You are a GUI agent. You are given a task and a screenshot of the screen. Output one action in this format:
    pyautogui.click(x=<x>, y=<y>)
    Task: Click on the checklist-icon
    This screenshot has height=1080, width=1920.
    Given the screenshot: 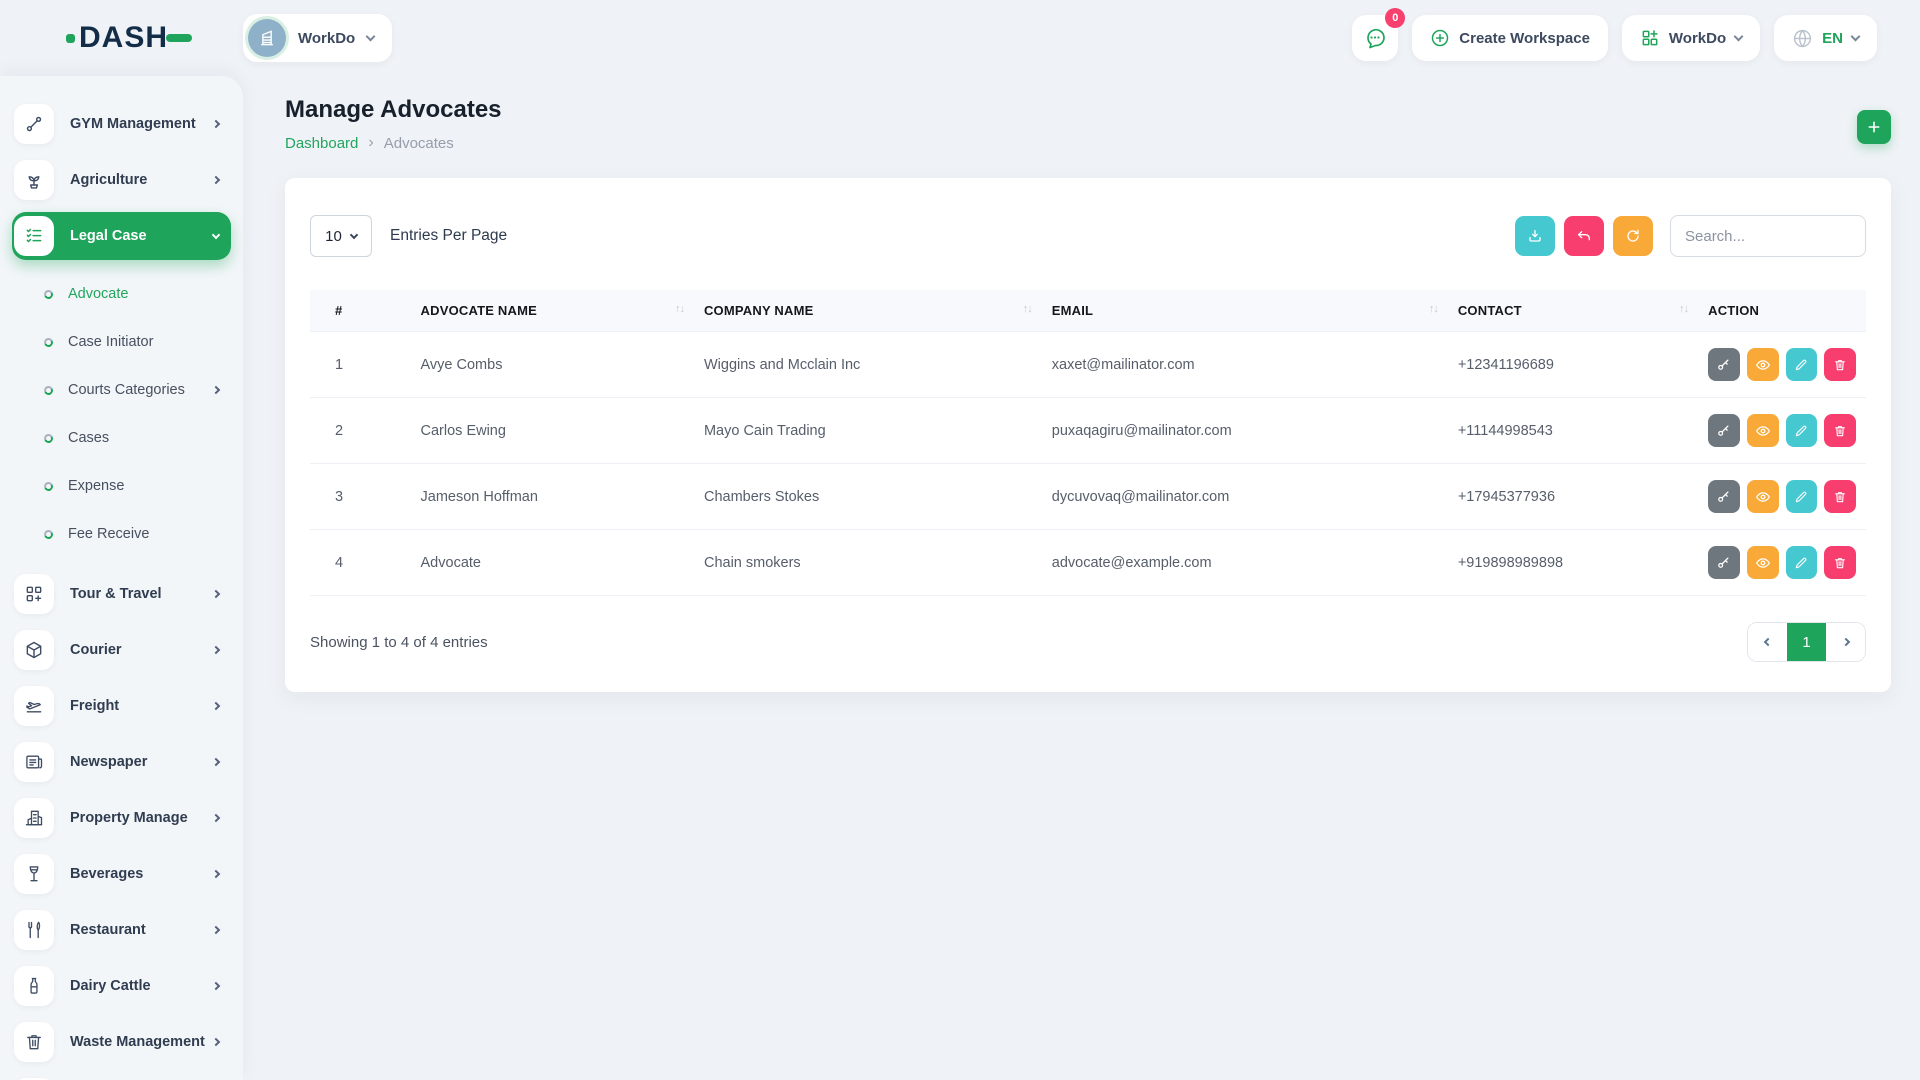 What is the action you would take?
    pyautogui.click(x=34, y=236)
    